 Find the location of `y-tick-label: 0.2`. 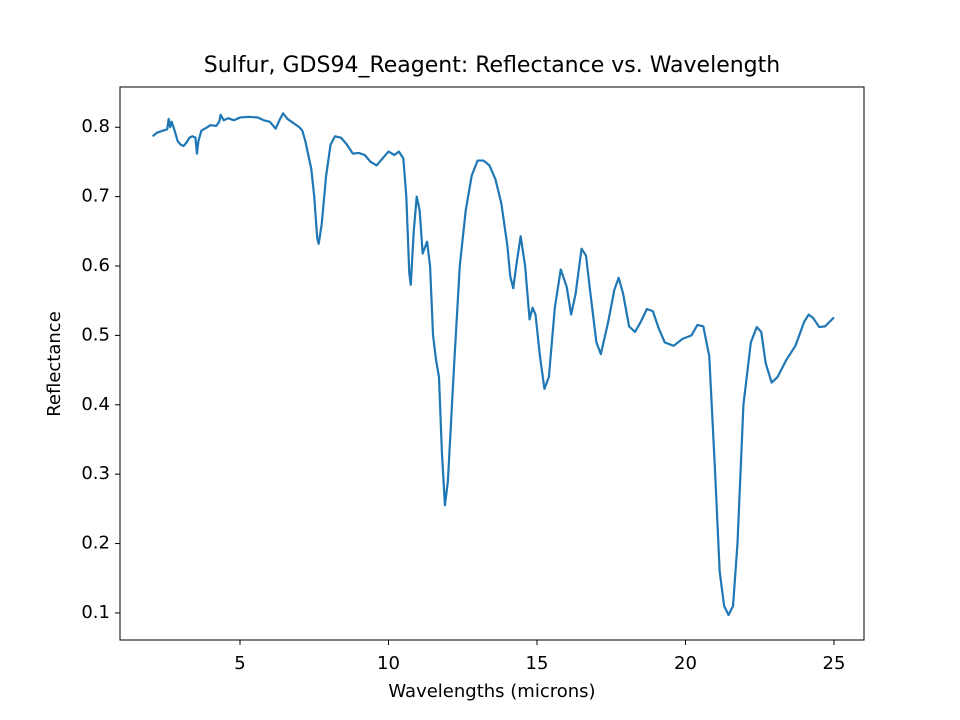

y-tick-label: 0.2 is located at coordinates (95, 543).